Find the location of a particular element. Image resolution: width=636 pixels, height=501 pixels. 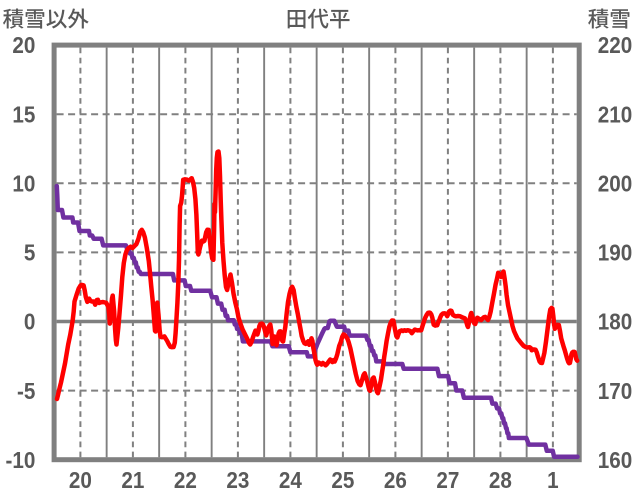

svg-text: 25 is located at coordinates (342, 480).